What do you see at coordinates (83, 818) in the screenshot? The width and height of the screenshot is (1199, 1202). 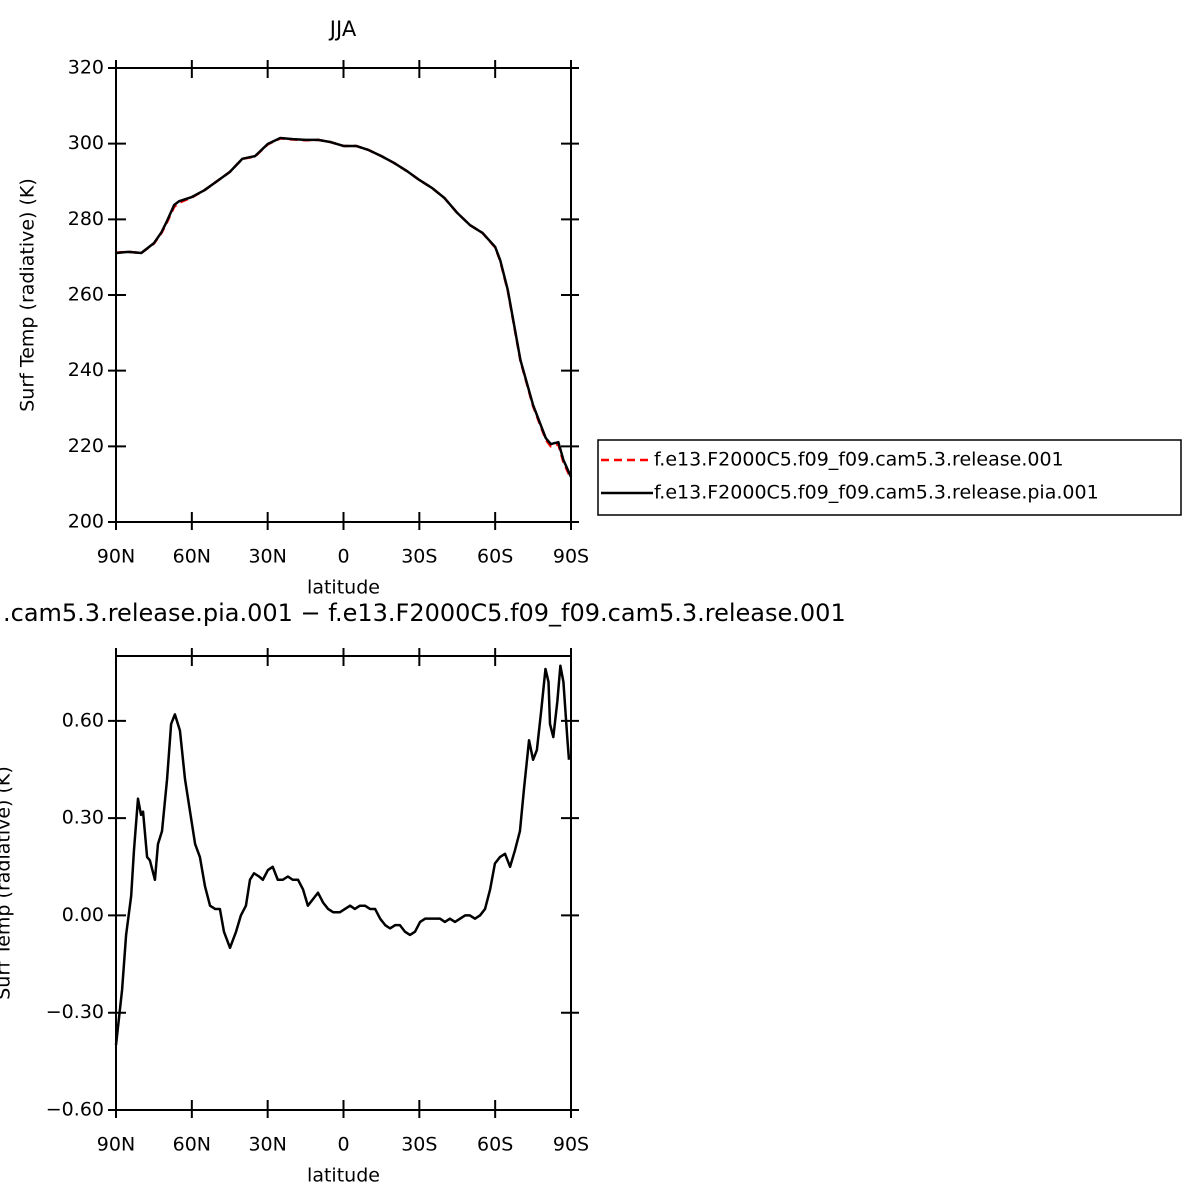 I see `y-tick-label: 0.30` at bounding box center [83, 818].